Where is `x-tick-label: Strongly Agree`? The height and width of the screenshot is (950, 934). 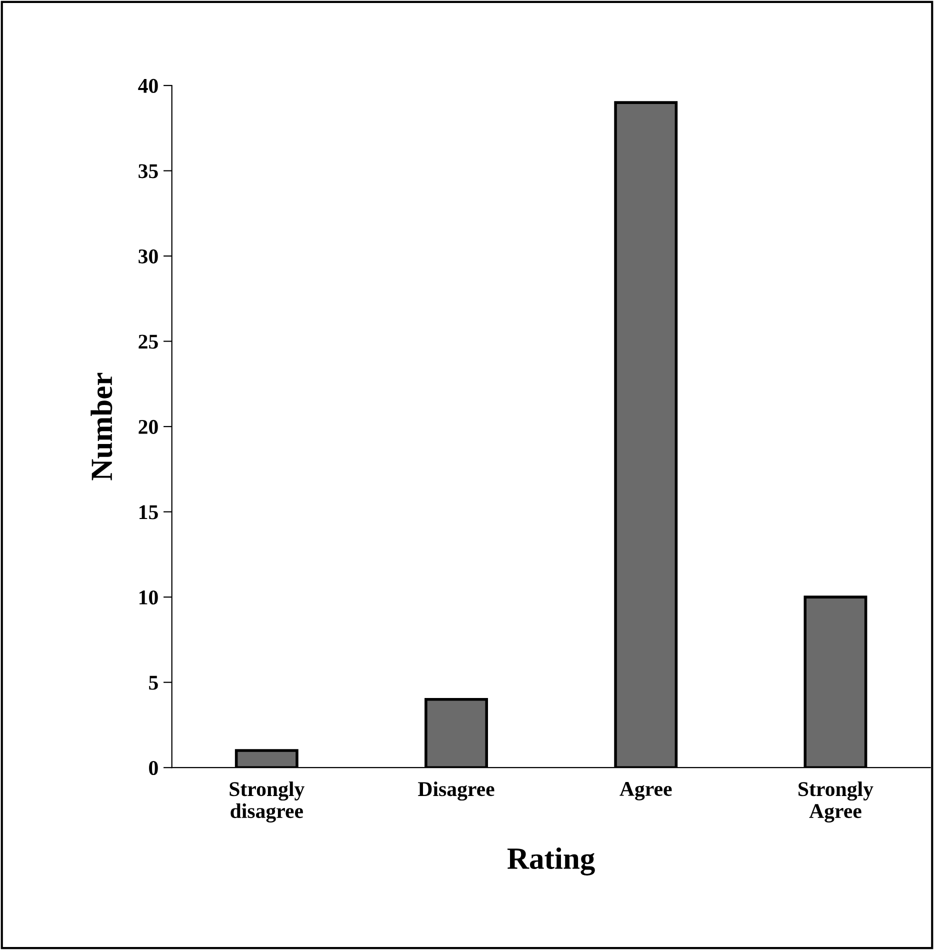
x-tick-label: Strongly Agree is located at coordinates (836, 801).